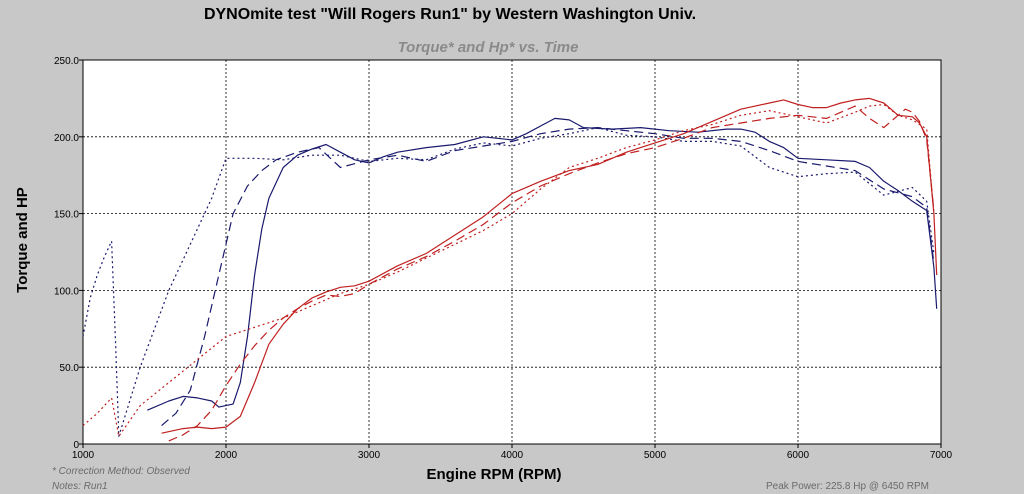 The height and width of the screenshot is (494, 1024). I want to click on y-tick-label: 200.0, so click(66, 138).